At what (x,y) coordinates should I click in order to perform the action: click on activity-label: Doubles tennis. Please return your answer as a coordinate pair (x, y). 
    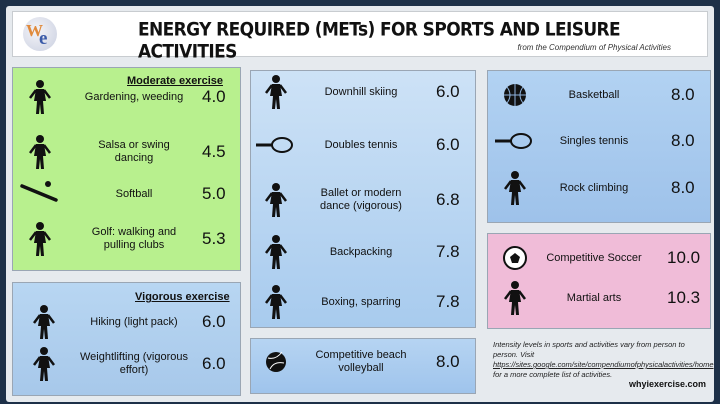
    Looking at the image, I should click on (361, 144).